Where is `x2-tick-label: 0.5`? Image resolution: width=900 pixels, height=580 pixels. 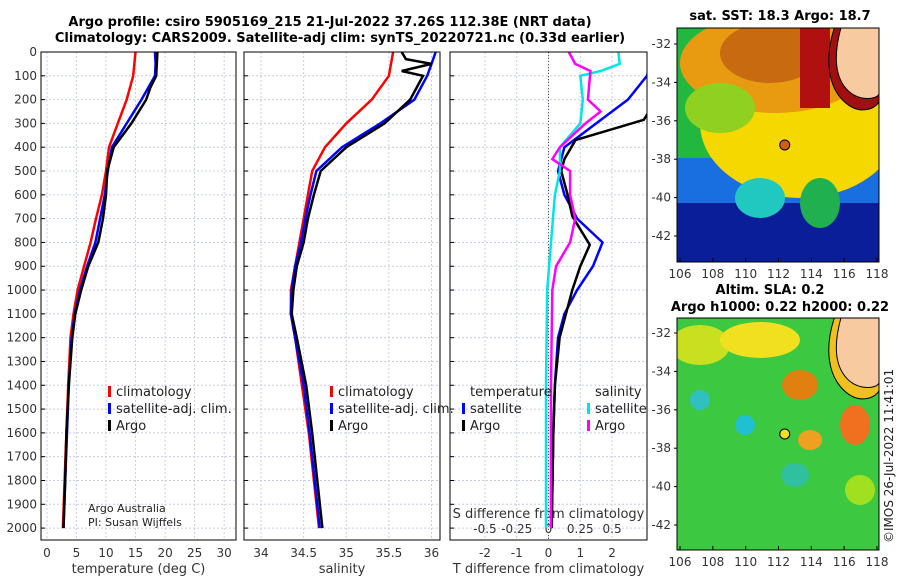 x2-tick-label: 0.5 is located at coordinates (612, 529).